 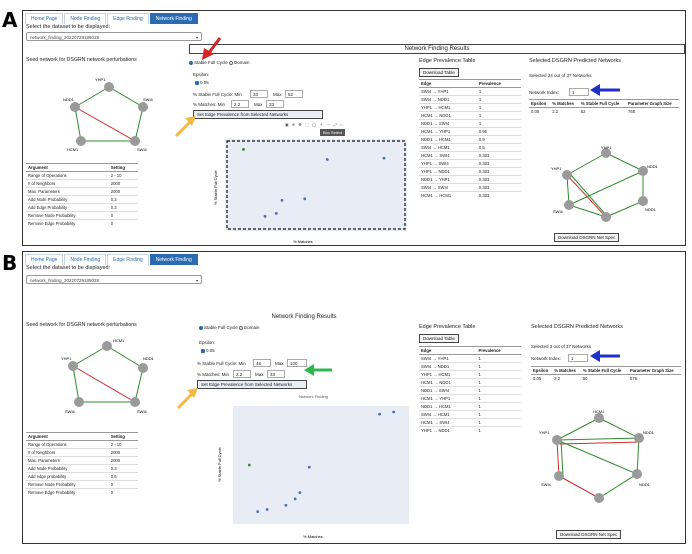 What do you see at coordinates (123, 444) in the screenshot?
I see `param-value: 2 - 10` at bounding box center [123, 444].